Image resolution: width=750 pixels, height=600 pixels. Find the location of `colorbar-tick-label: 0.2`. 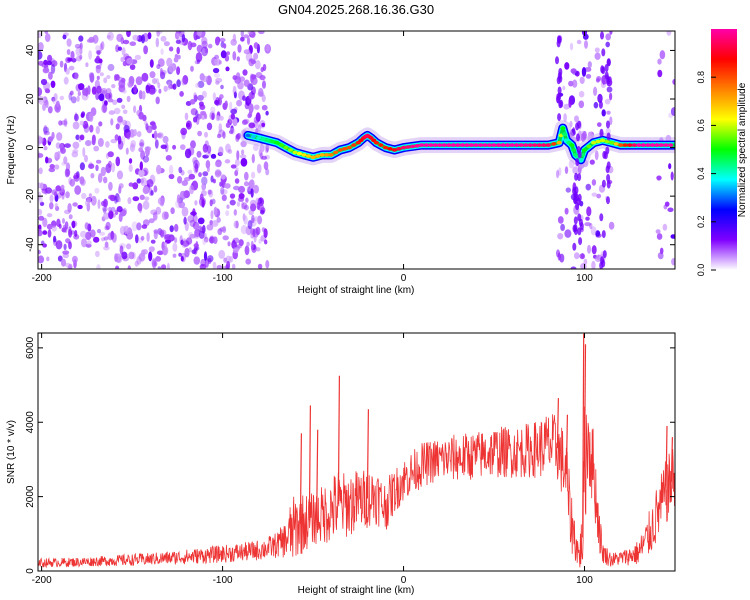

colorbar-tick-label: 0.2 is located at coordinates (701, 222).